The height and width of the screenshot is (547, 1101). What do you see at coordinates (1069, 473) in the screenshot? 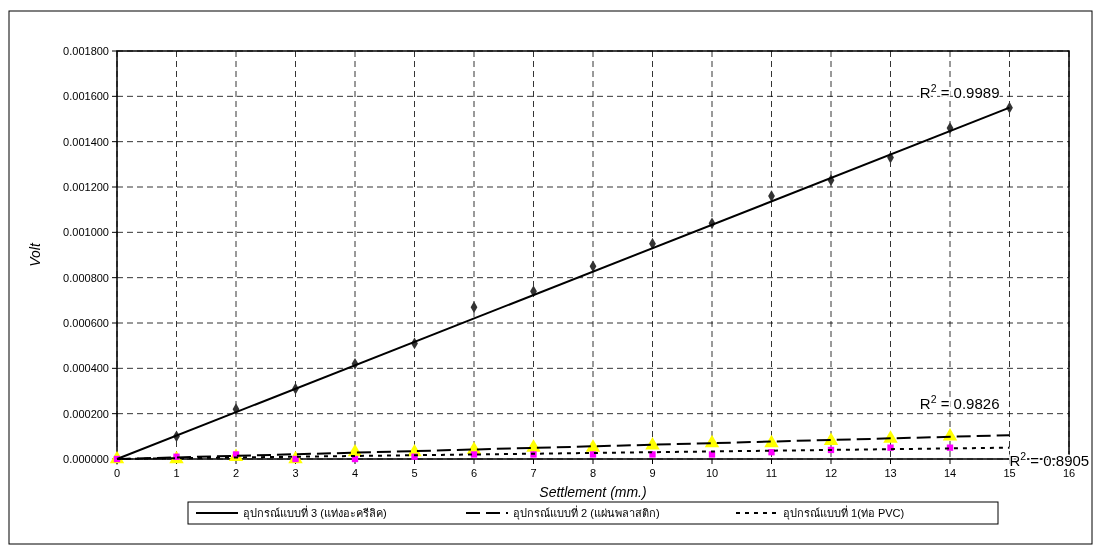
I see `x-tick-label: 16` at bounding box center [1069, 473].